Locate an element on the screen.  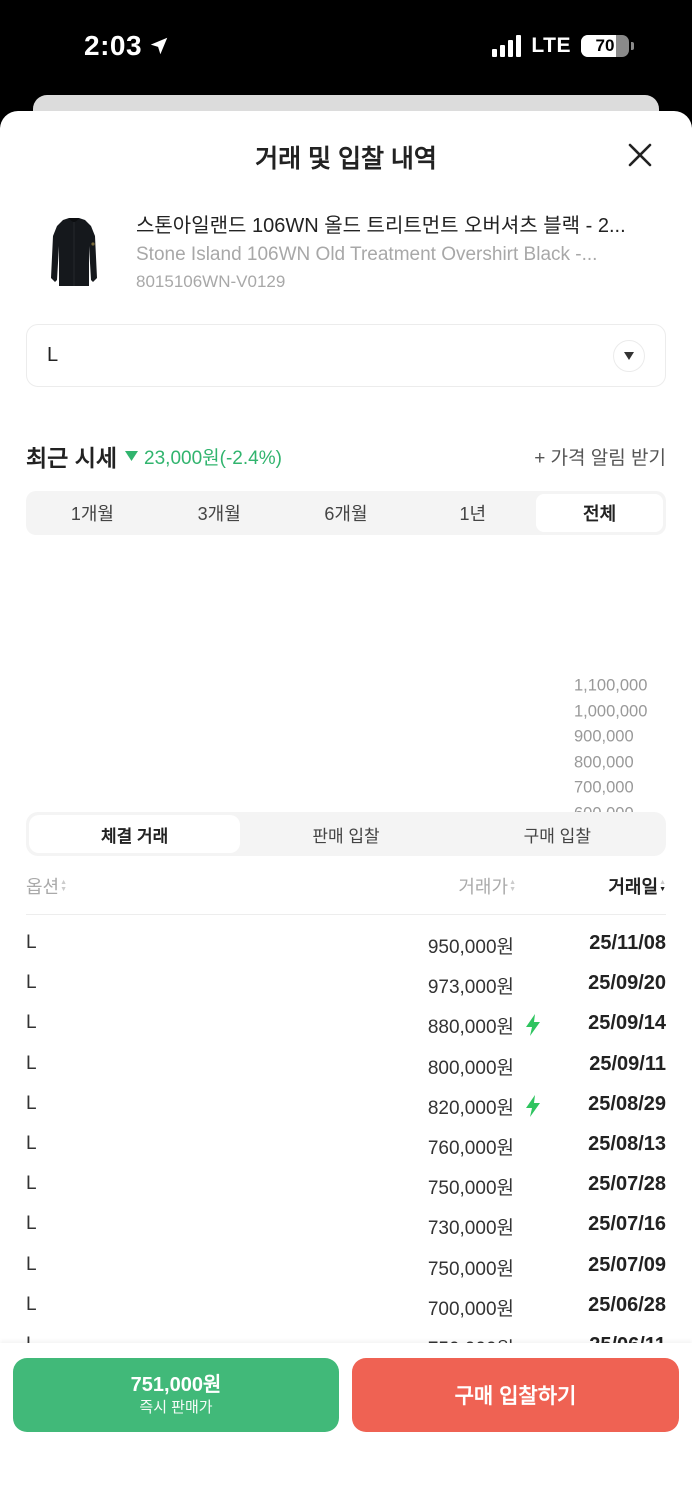
column-price: 거래가 ▲ ▼ is located at coordinates (487, 886).